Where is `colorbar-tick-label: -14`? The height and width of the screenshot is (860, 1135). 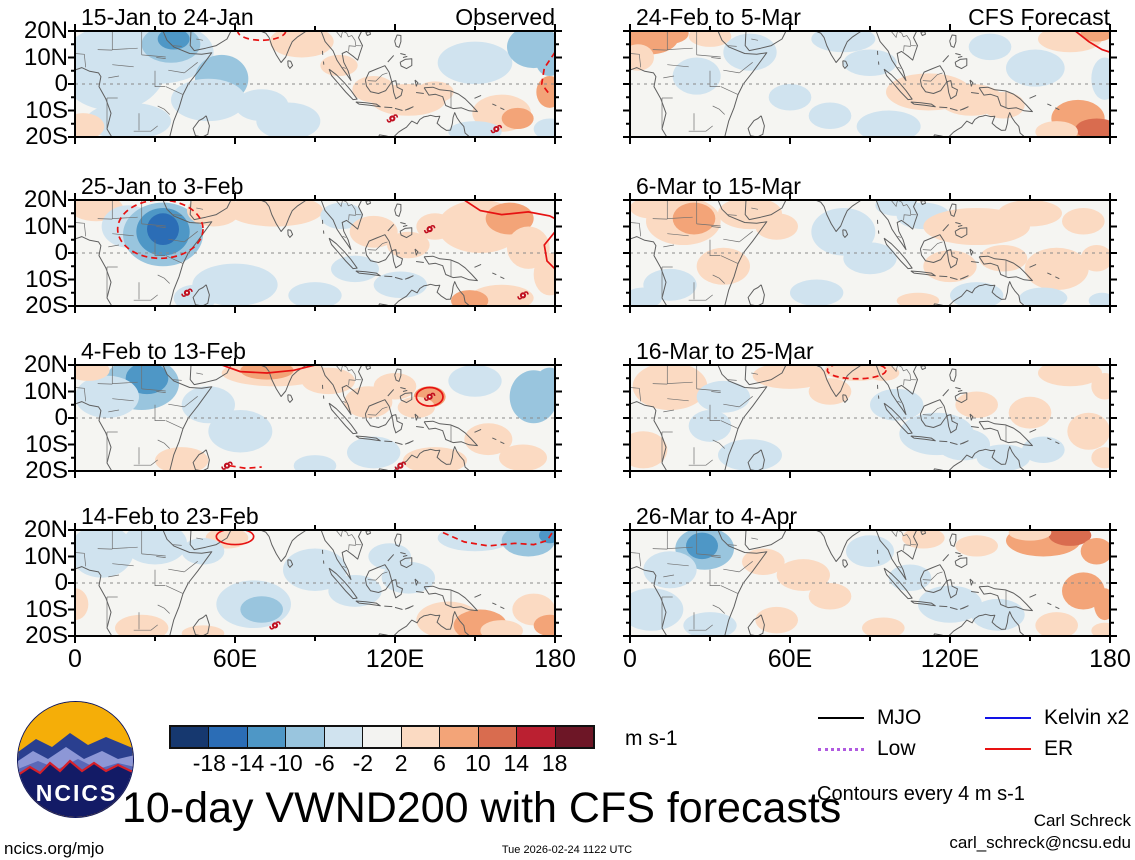
colorbar-tick-label: -14 is located at coordinates (248, 763).